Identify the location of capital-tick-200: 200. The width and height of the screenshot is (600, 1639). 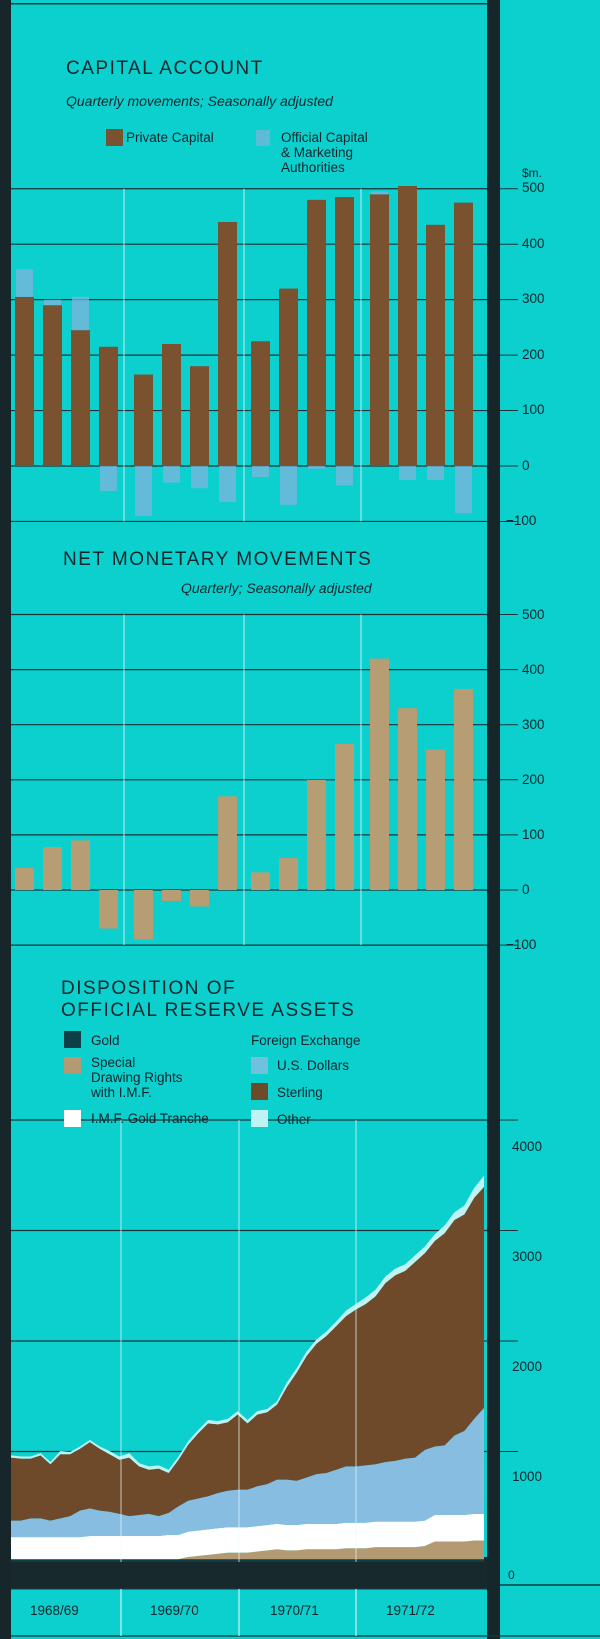
(533, 354).